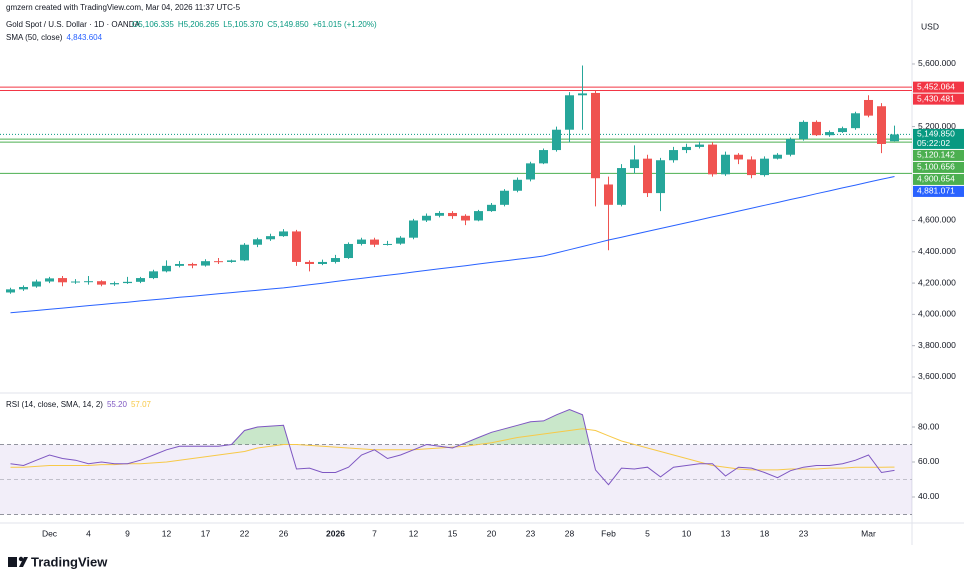 Image resolution: width=964 pixels, height=582 pixels. I want to click on price-axis-label-text: 5,430.481, so click(936, 98).